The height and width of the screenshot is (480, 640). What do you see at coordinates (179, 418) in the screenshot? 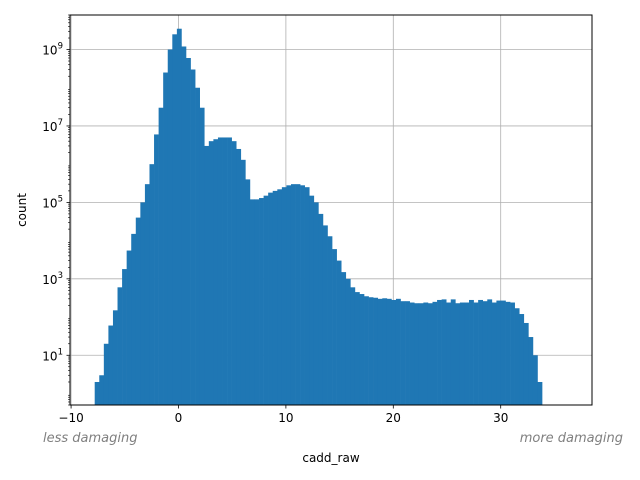
I see `x-tick-label: 0` at bounding box center [179, 418].